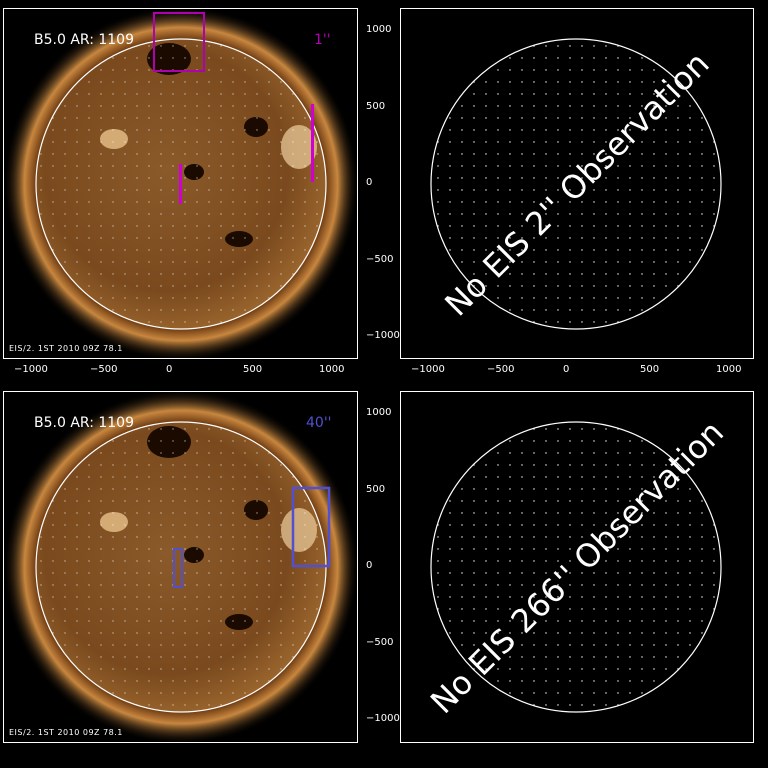  Describe the element at coordinates (322, 40) in the screenshot. I see `resolution-label: 1''` at that location.